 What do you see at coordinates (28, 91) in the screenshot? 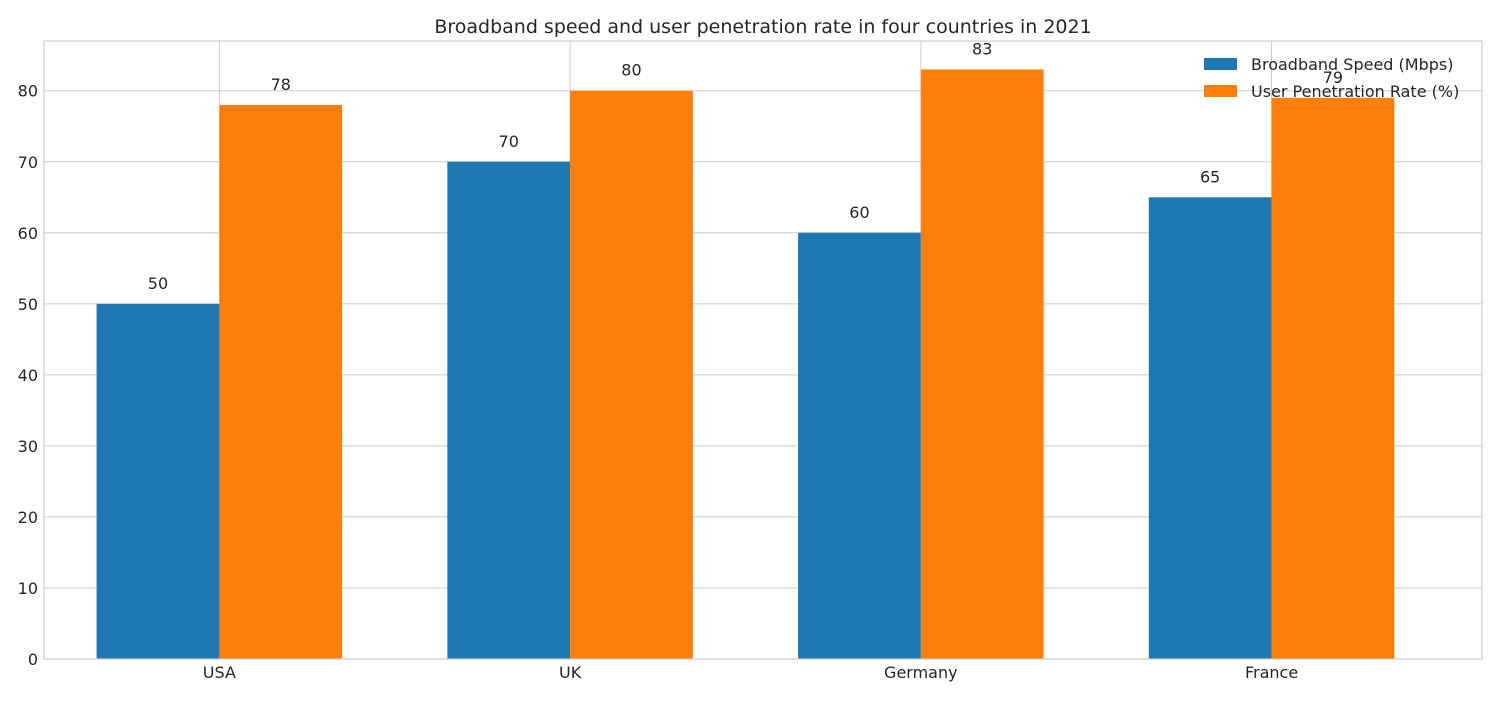
I see `y-tick-label: 80` at bounding box center [28, 91].